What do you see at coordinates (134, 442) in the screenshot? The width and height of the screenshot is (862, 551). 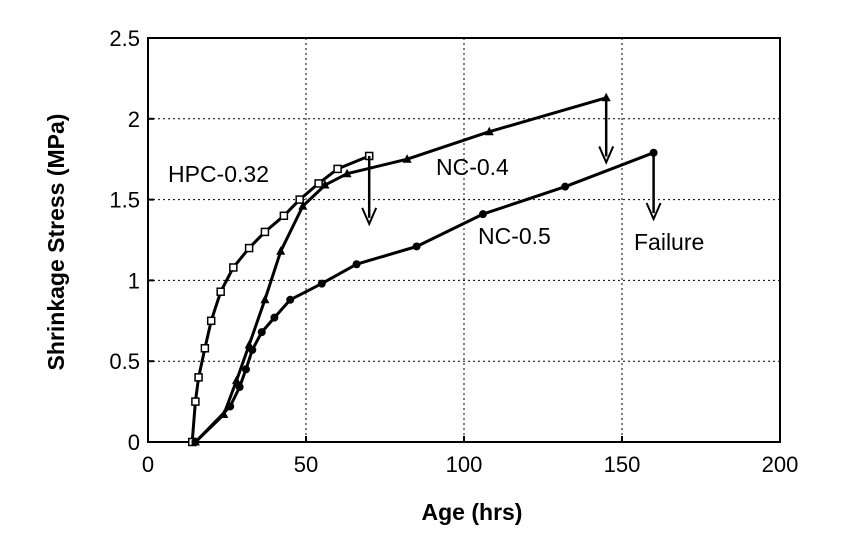 I see `y-tick-label: 0` at bounding box center [134, 442].